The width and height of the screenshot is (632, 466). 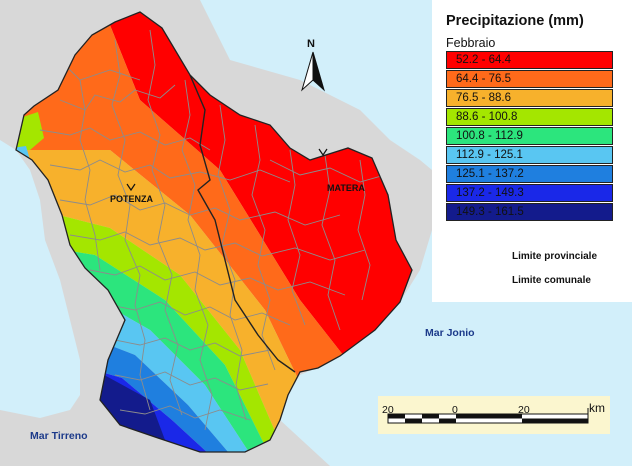 What do you see at coordinates (131, 187) in the screenshot?
I see `potenza-marker` at bounding box center [131, 187].